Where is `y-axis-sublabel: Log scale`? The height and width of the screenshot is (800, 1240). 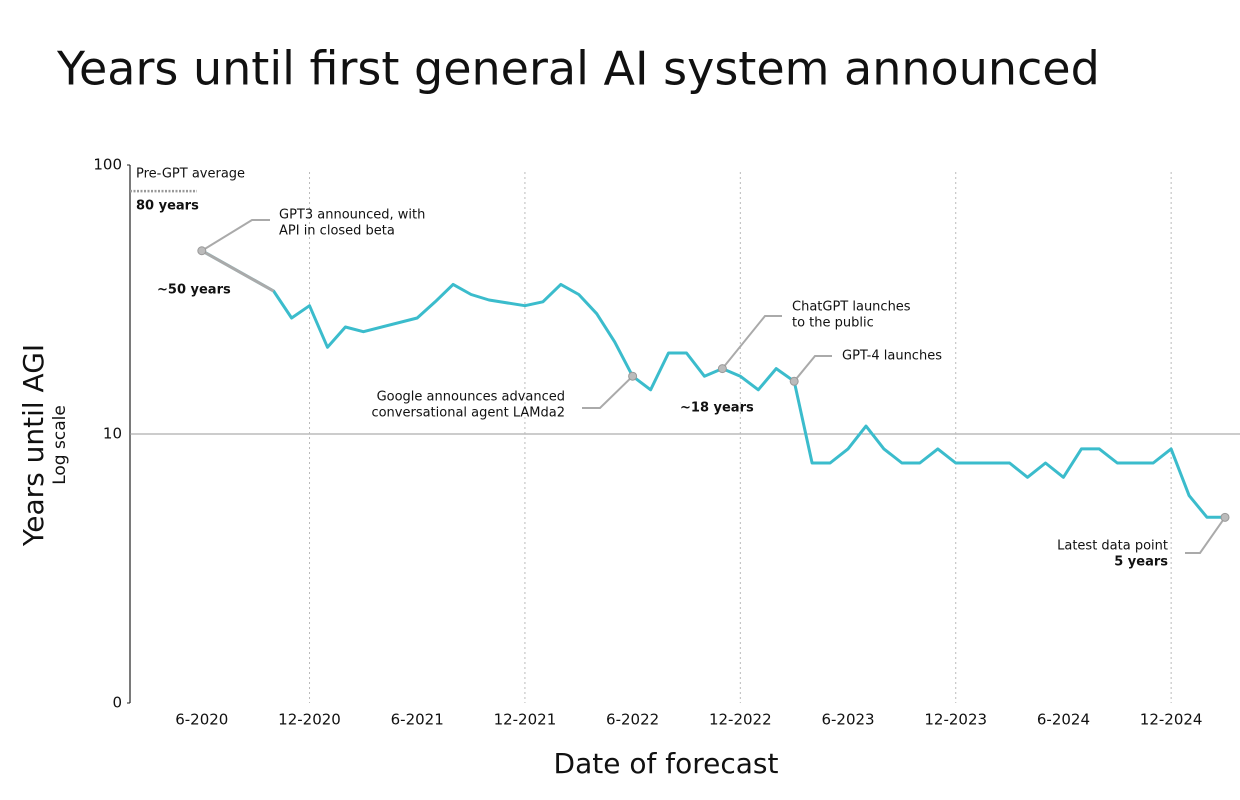 y-axis-sublabel: Log scale is located at coordinates (60, 445).